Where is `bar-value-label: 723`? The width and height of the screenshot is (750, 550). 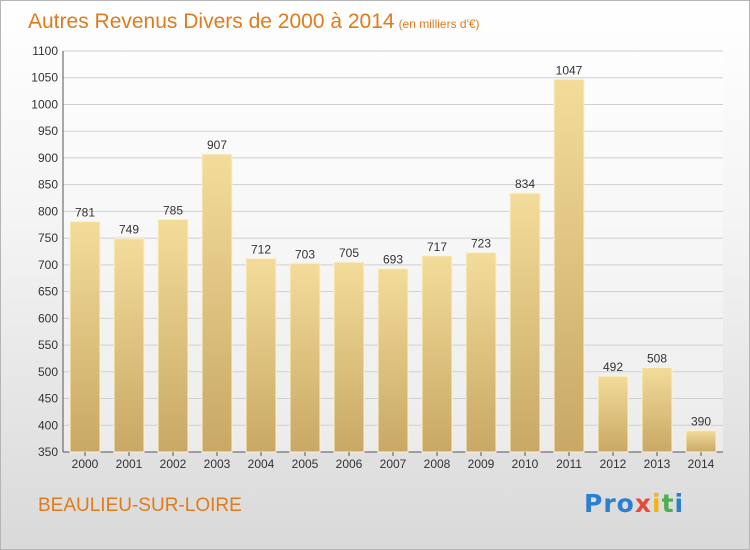 bar-value-label: 723 is located at coordinates (481, 244).